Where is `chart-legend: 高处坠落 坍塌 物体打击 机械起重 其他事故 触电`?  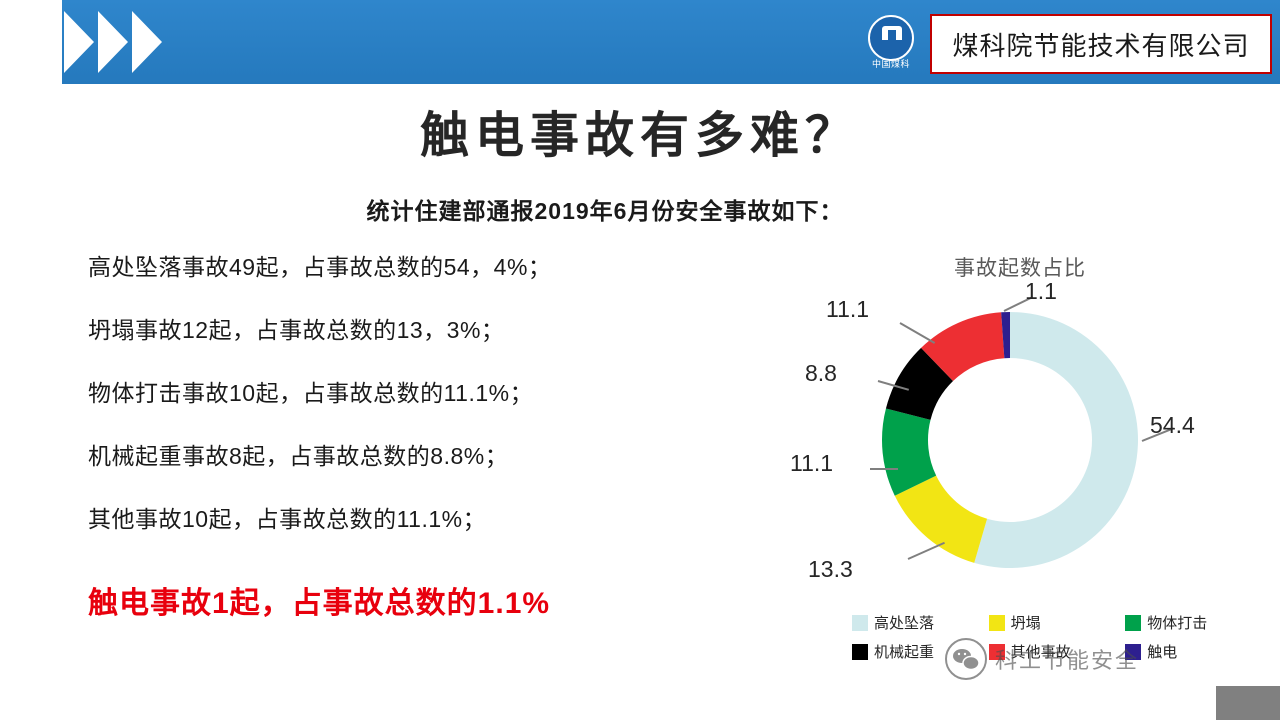 chart-legend: 高处坠落 坍塌 物体打击 机械起重 其他事故 触电 is located at coordinates (1057, 641).